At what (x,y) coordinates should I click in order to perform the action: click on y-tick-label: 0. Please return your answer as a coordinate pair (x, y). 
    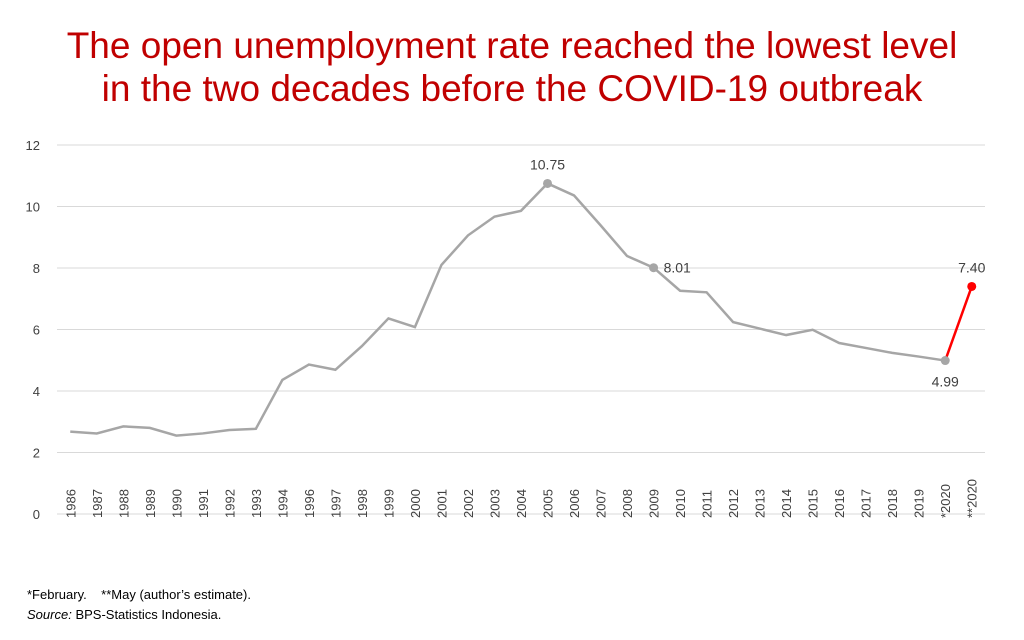
    Looking at the image, I should click on (36, 514).